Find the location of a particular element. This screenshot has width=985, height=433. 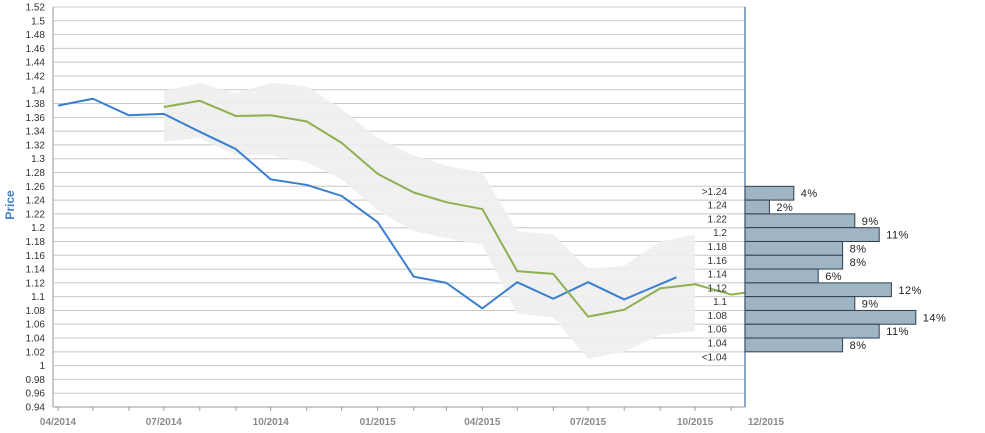

y-tick-label: 1.26 is located at coordinates (36, 187).